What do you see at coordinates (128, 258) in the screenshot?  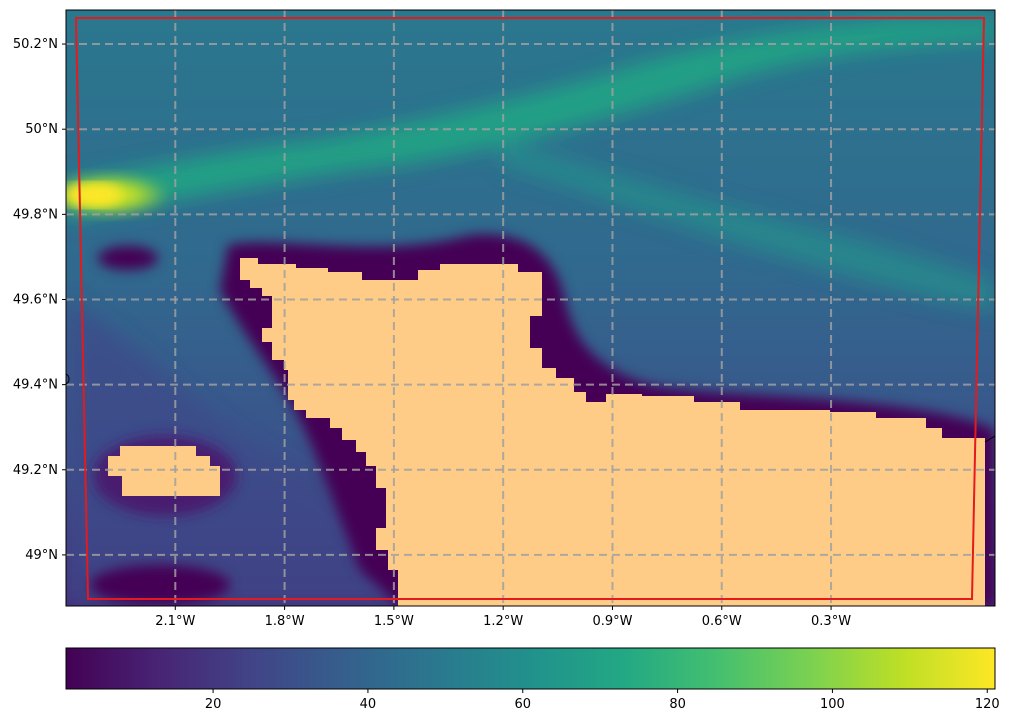 I see `offshore-depression` at bounding box center [128, 258].